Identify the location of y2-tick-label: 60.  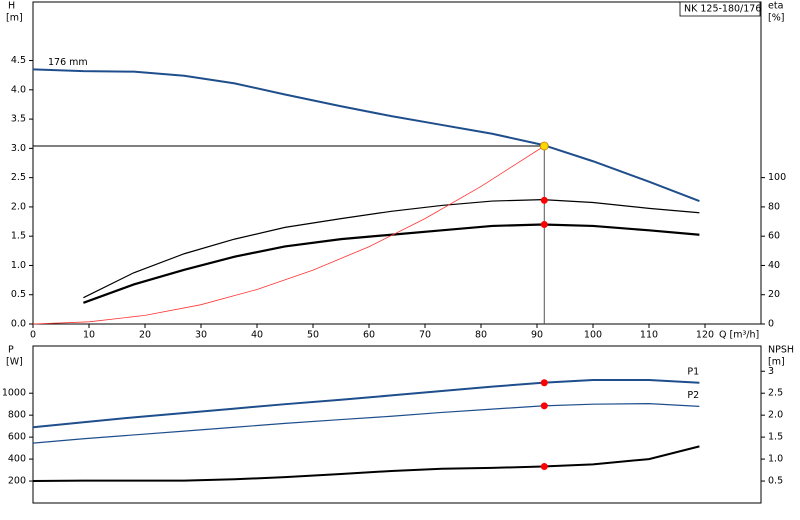
(774, 236).